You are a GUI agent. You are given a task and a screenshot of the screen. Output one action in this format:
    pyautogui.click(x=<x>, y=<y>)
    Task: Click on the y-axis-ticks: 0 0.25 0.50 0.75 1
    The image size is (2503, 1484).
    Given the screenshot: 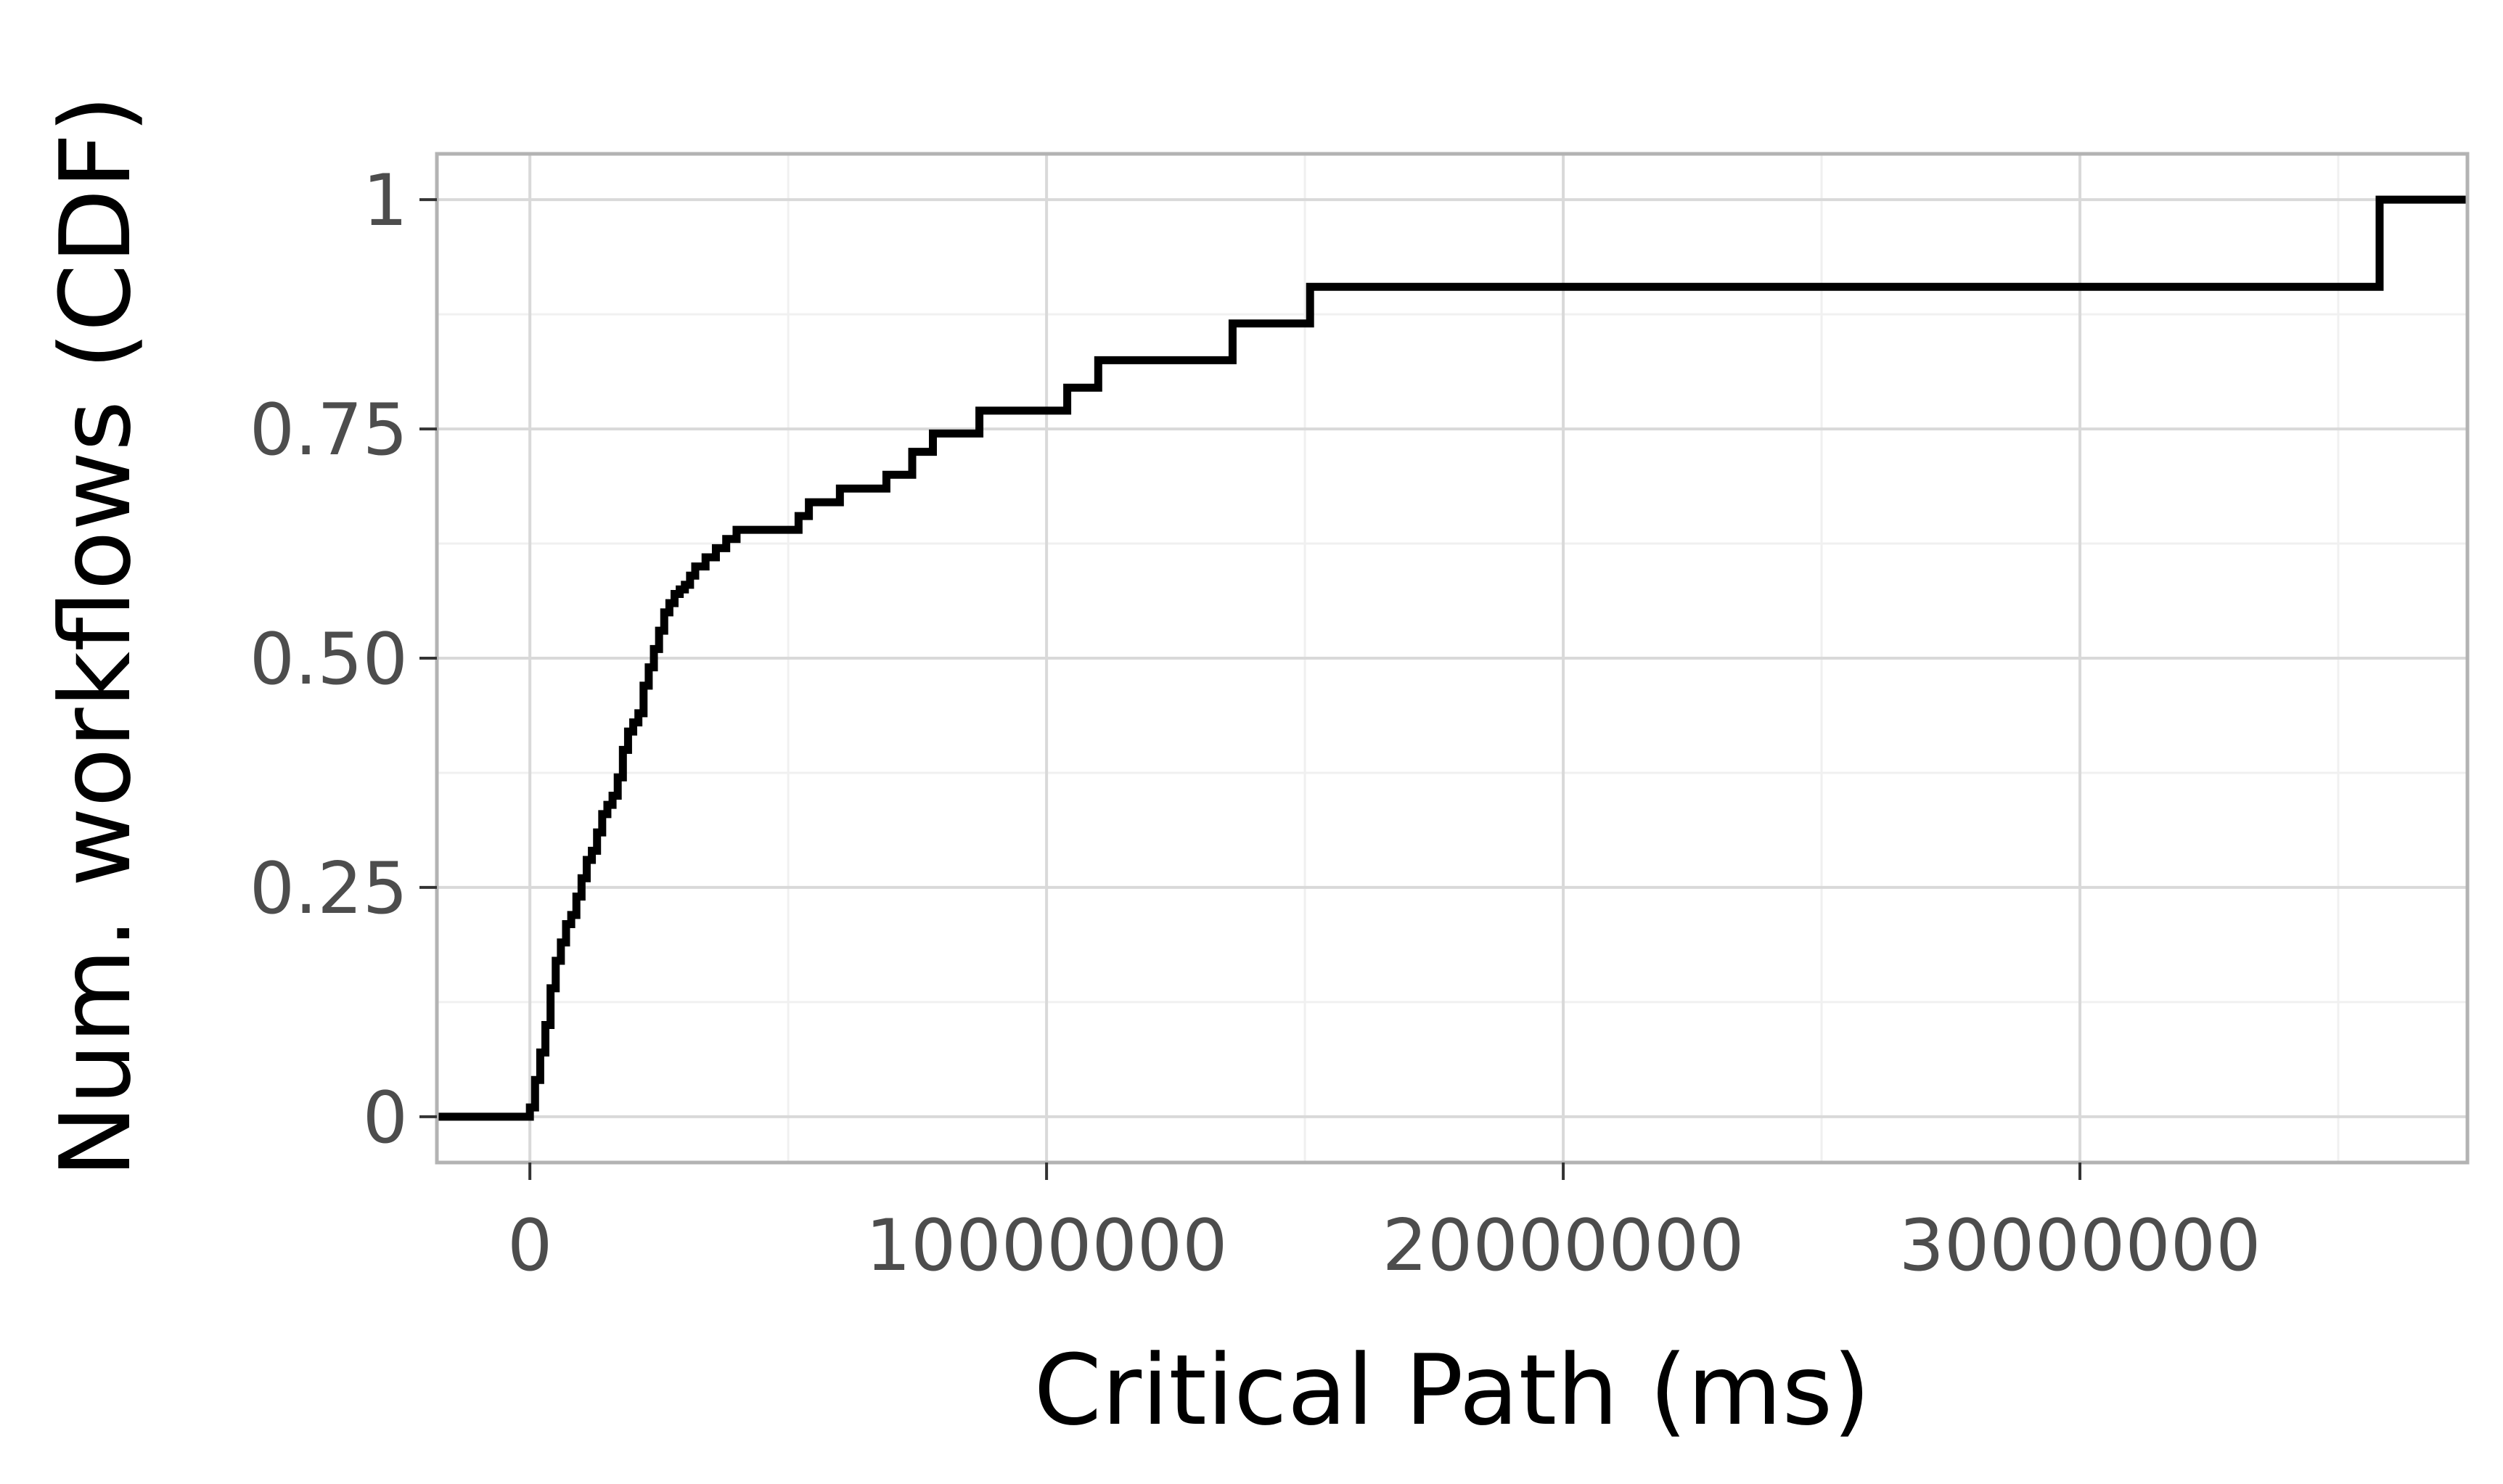 What is the action you would take?
    pyautogui.click(x=343, y=660)
    